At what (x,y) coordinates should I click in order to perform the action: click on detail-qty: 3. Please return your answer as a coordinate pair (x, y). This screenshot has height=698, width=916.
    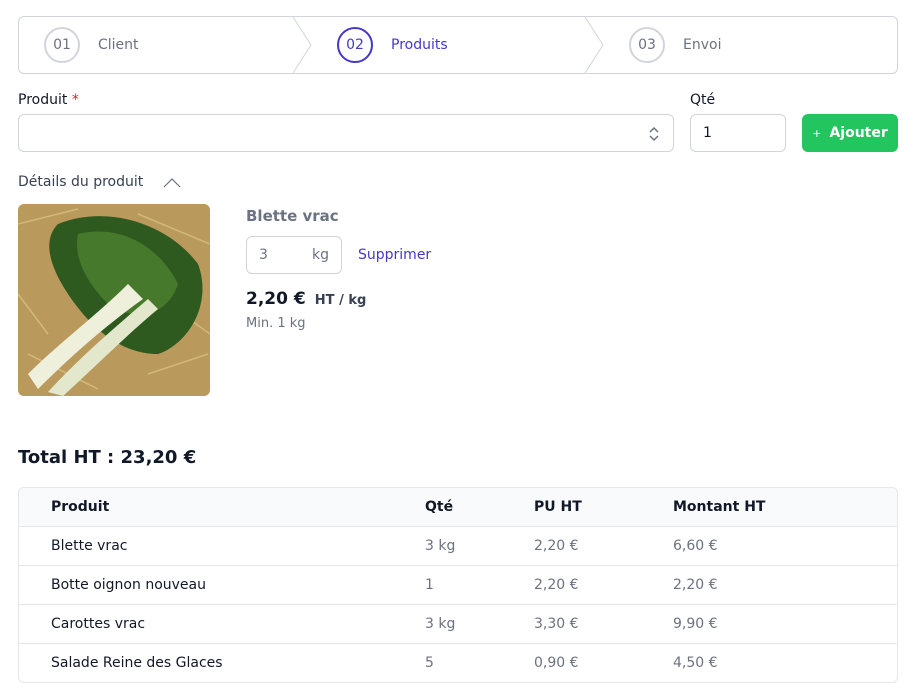
    Looking at the image, I should click on (263, 255).